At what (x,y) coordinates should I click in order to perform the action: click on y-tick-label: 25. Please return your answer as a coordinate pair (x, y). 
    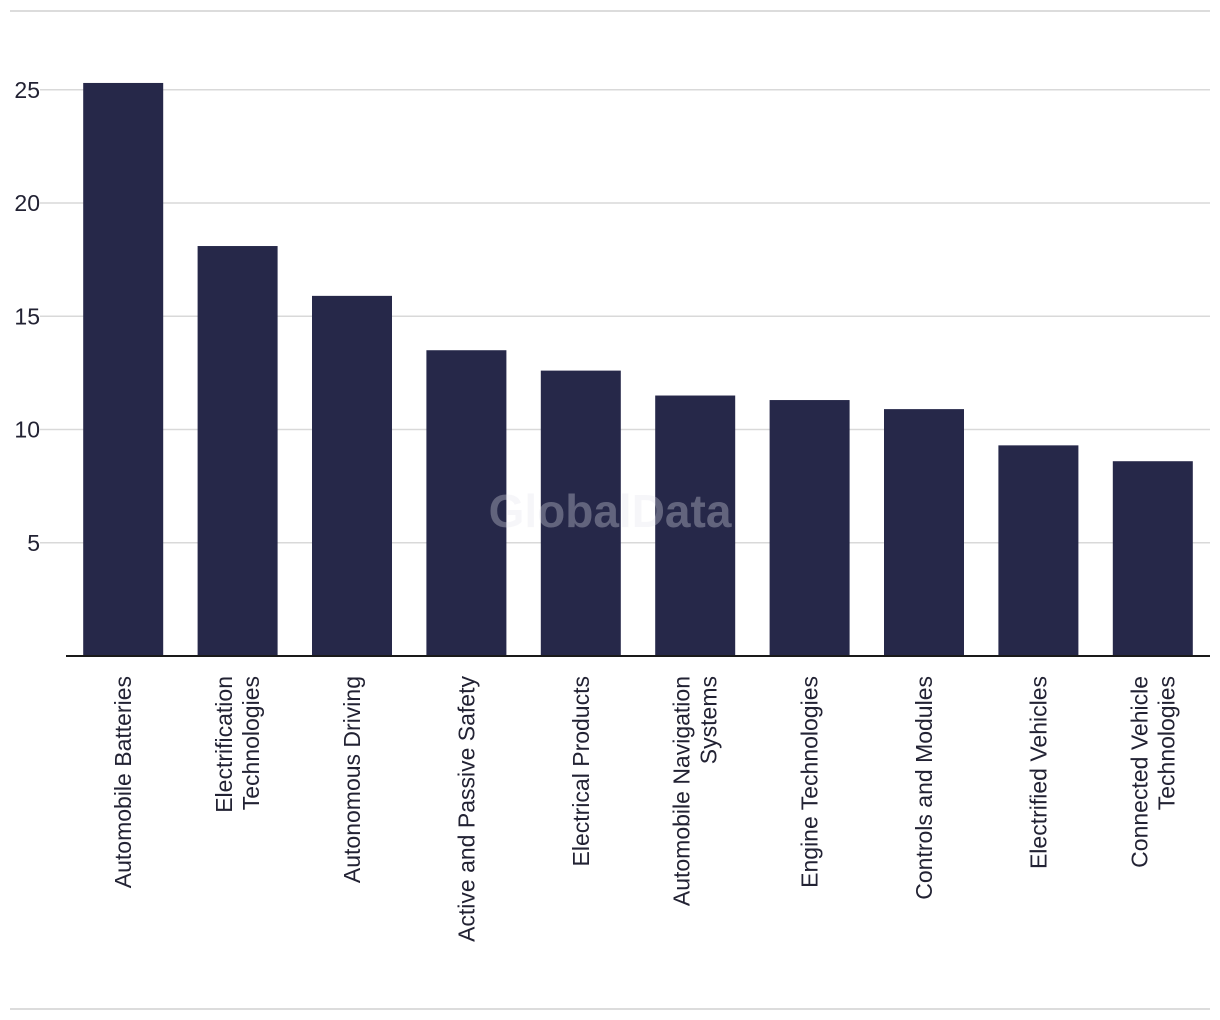
    Looking at the image, I should click on (27, 90).